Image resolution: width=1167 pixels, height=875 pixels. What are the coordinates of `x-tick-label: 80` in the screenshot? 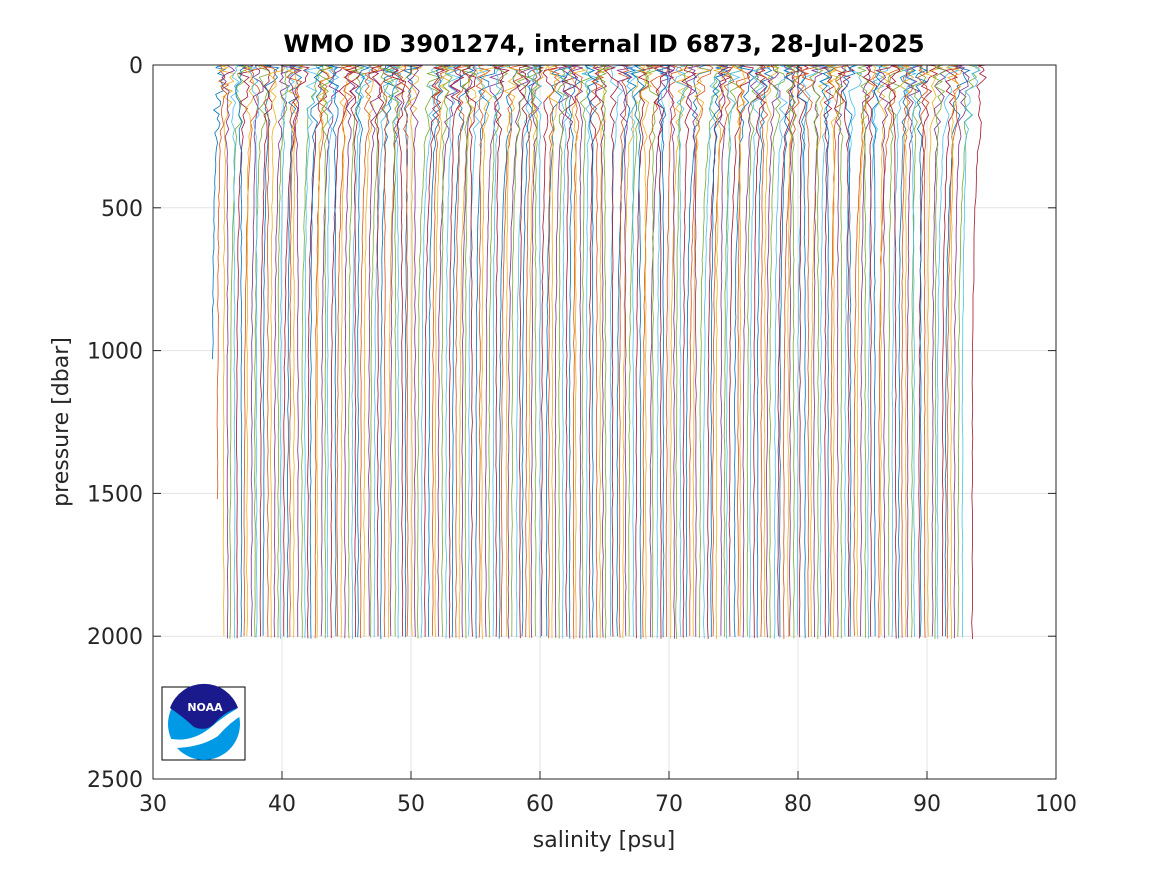 It's located at (798, 804).